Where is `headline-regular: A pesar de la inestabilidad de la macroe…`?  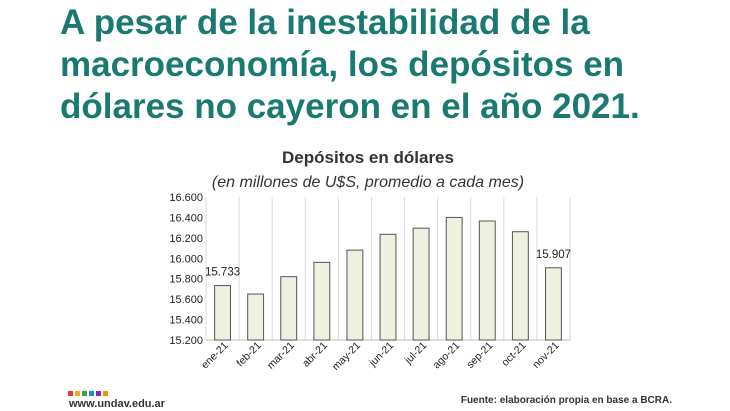 headline-regular: A pesar de la inestabilidad de la macroe… is located at coordinates (325, 43).